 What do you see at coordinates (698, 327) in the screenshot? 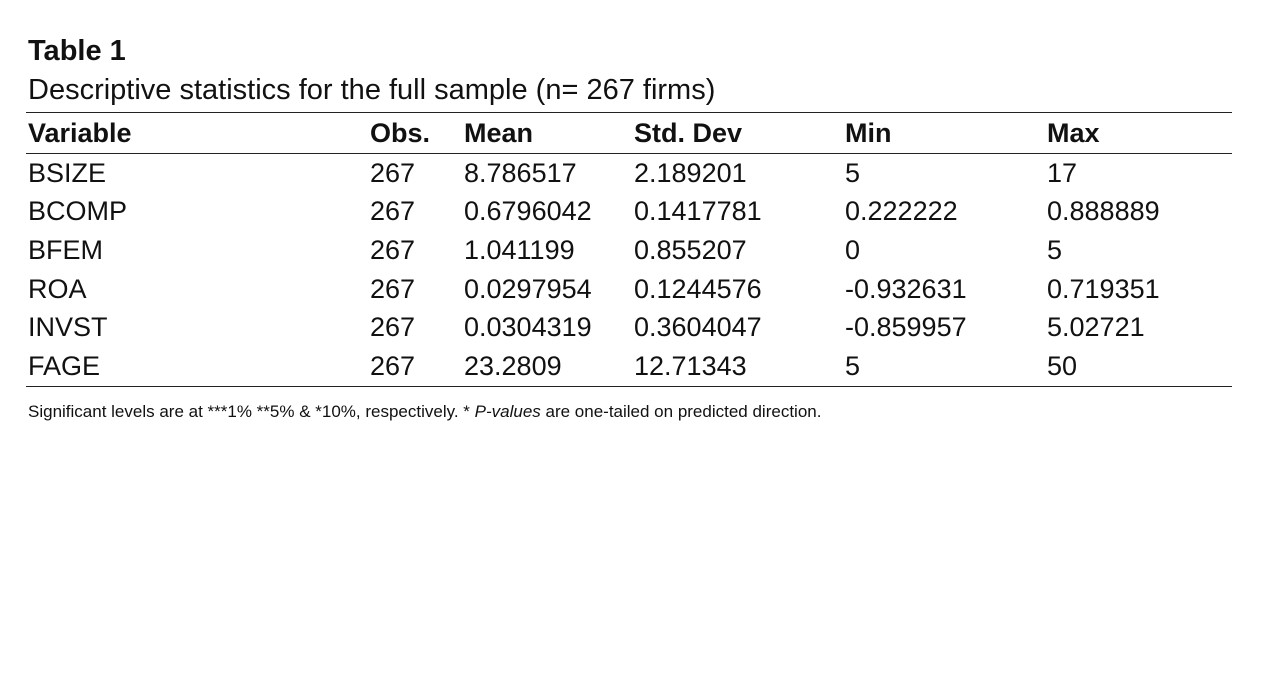
I see `cell-std-dev: 0.3604047` at bounding box center [698, 327].